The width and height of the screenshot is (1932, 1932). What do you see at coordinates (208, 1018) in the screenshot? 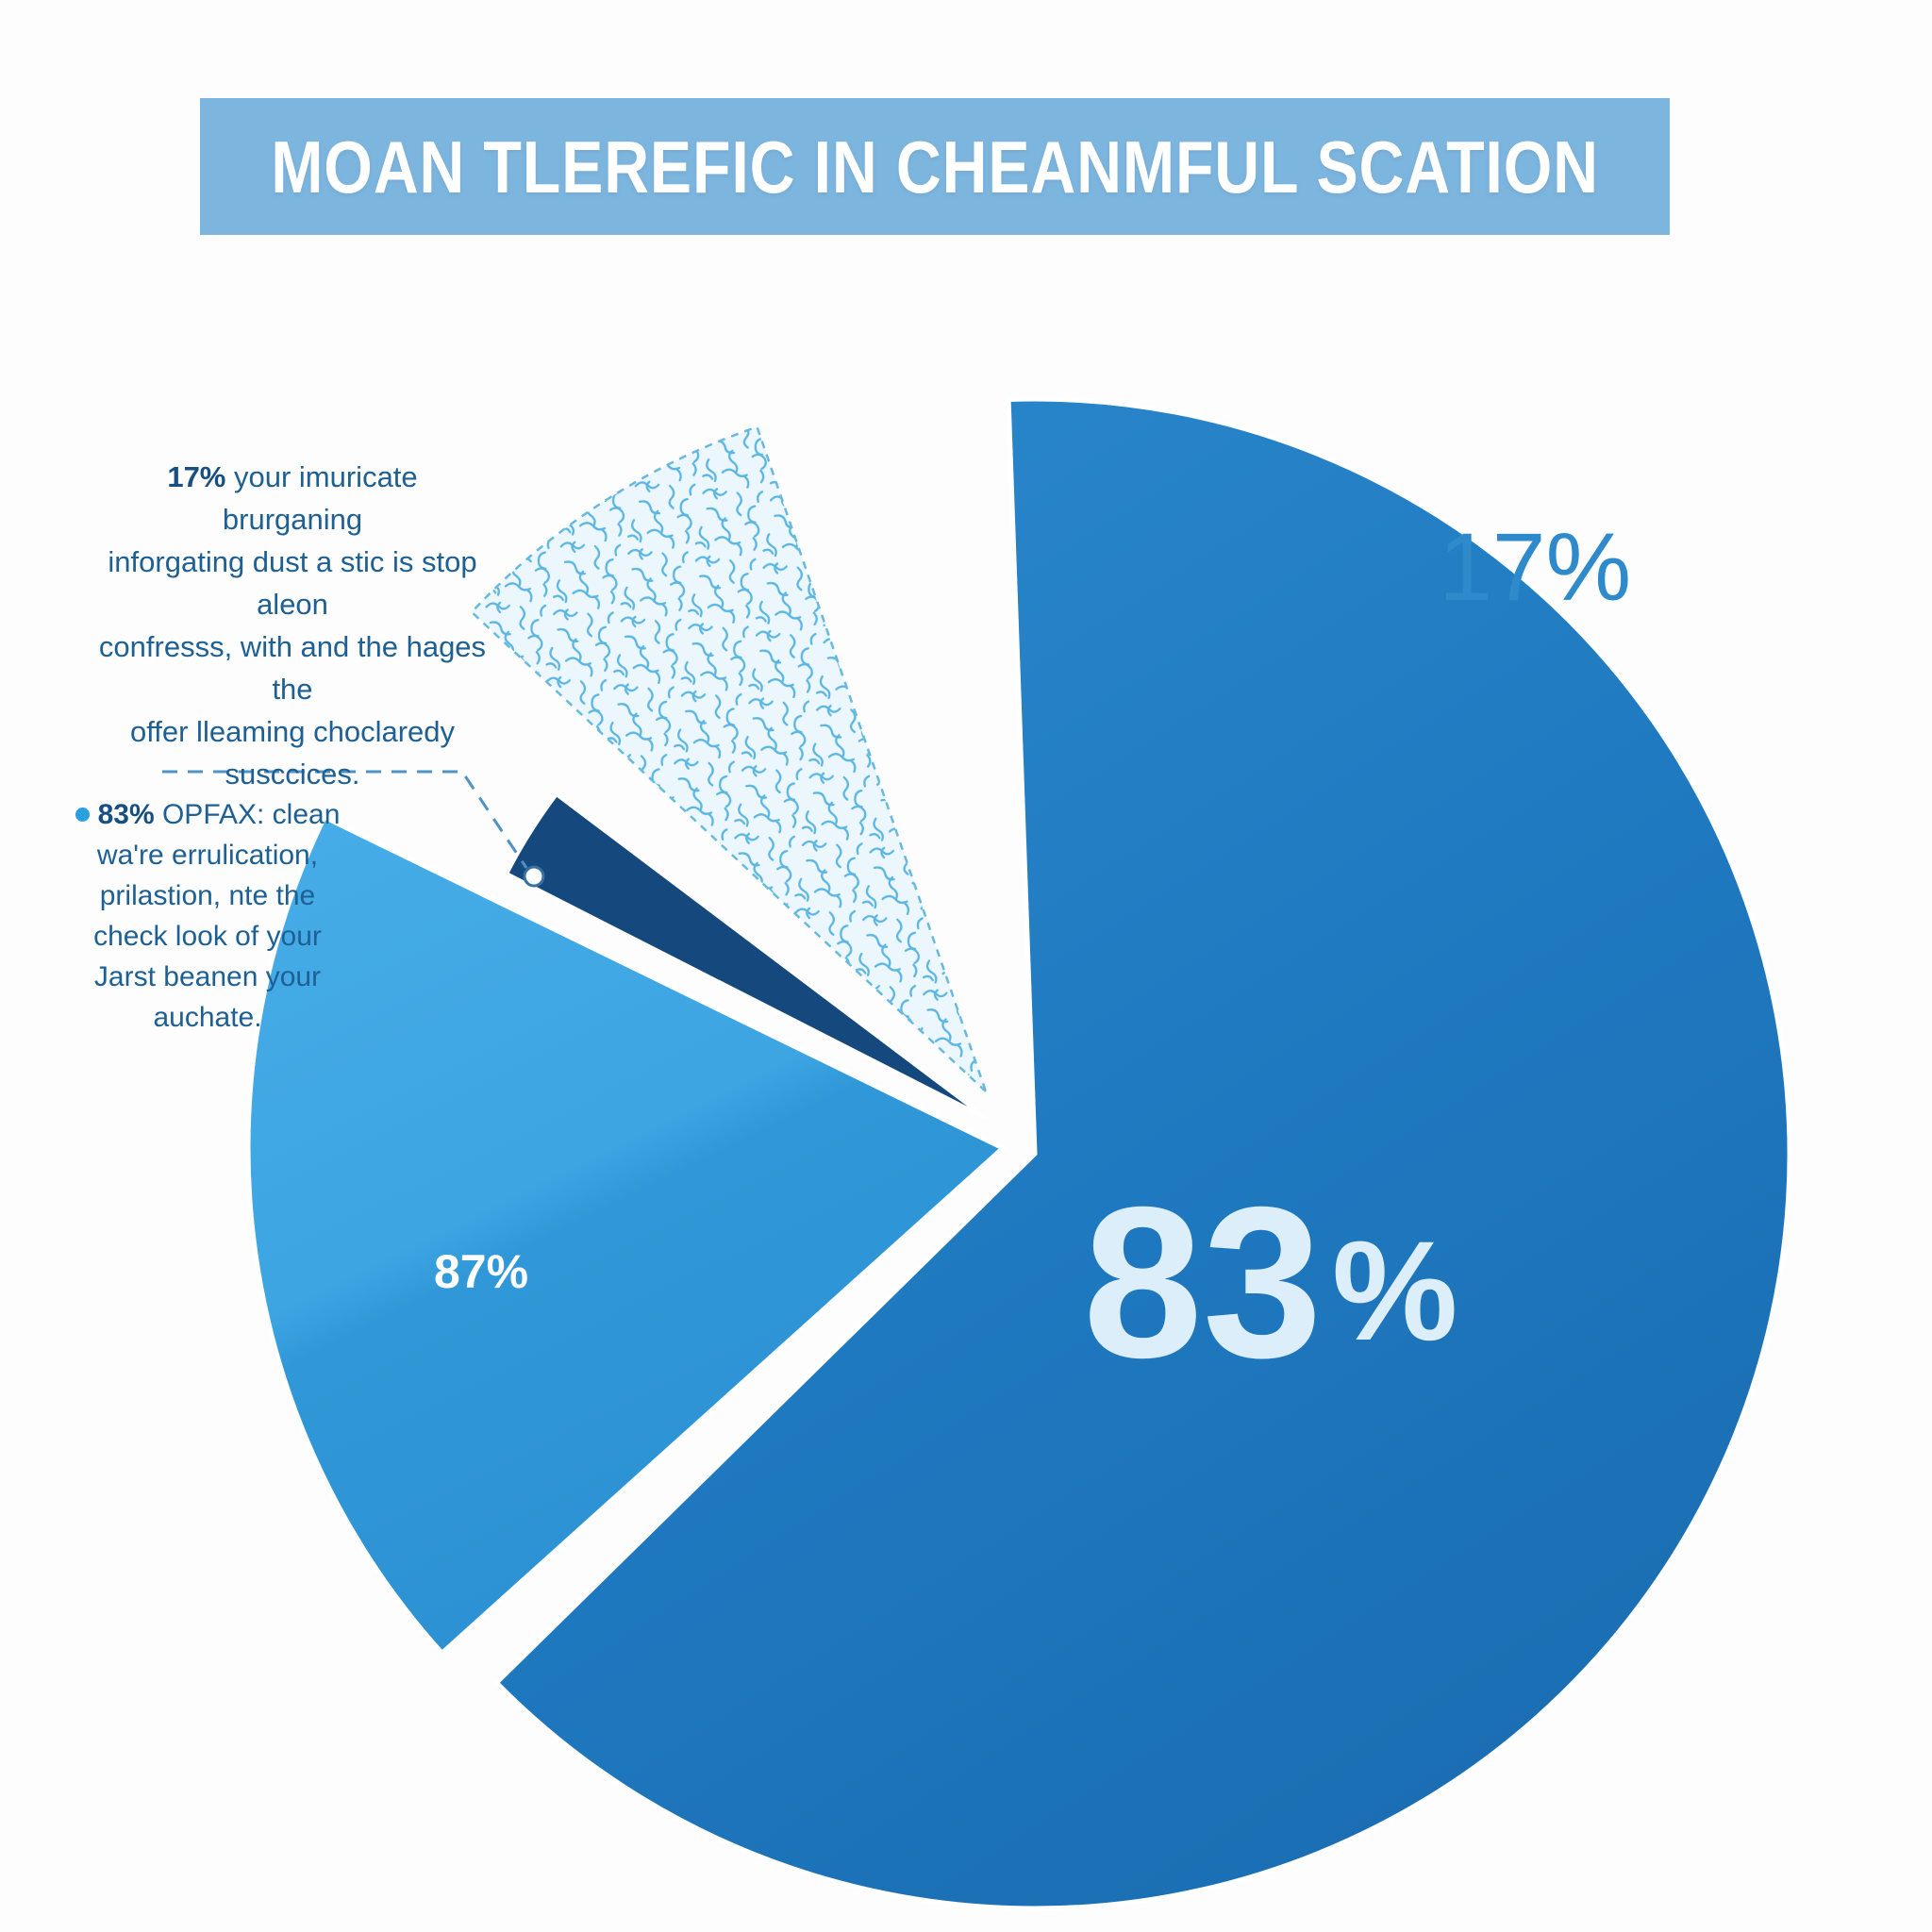
I see `note-callout-line-6: auchate.` at bounding box center [208, 1018].